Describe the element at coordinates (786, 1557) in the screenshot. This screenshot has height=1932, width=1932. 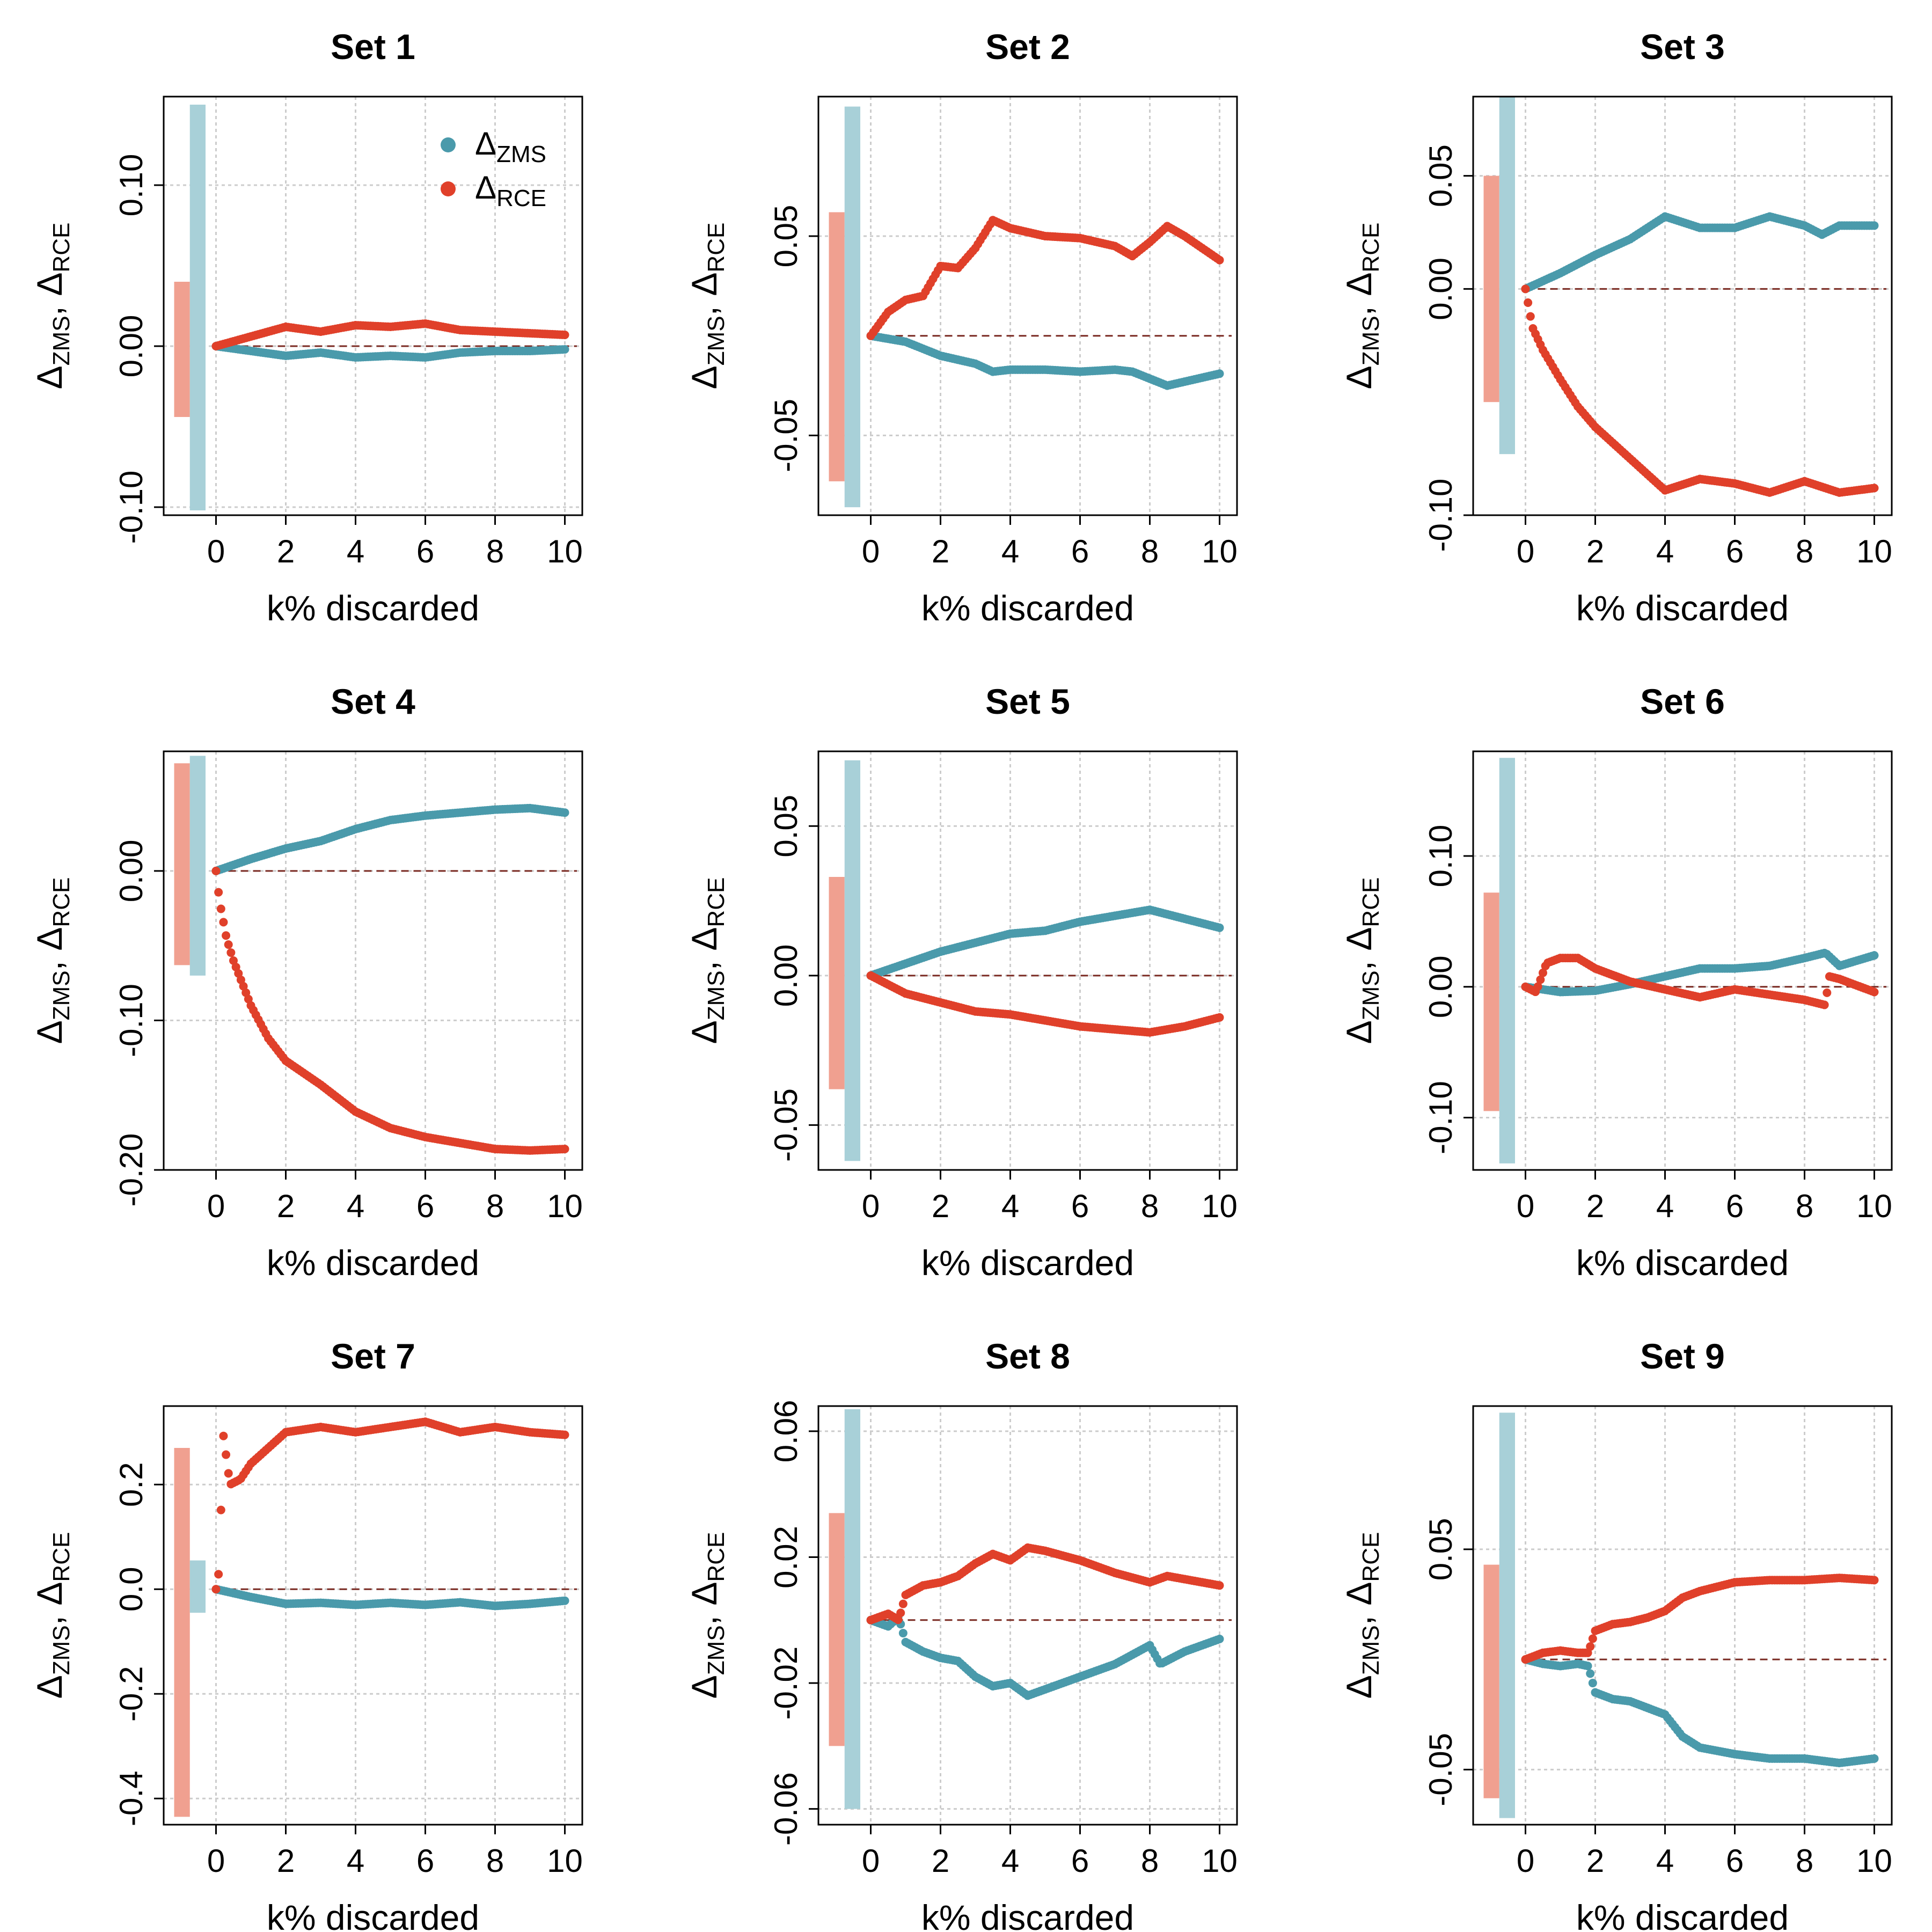
I see `y-tick-label: 0.02` at that location.